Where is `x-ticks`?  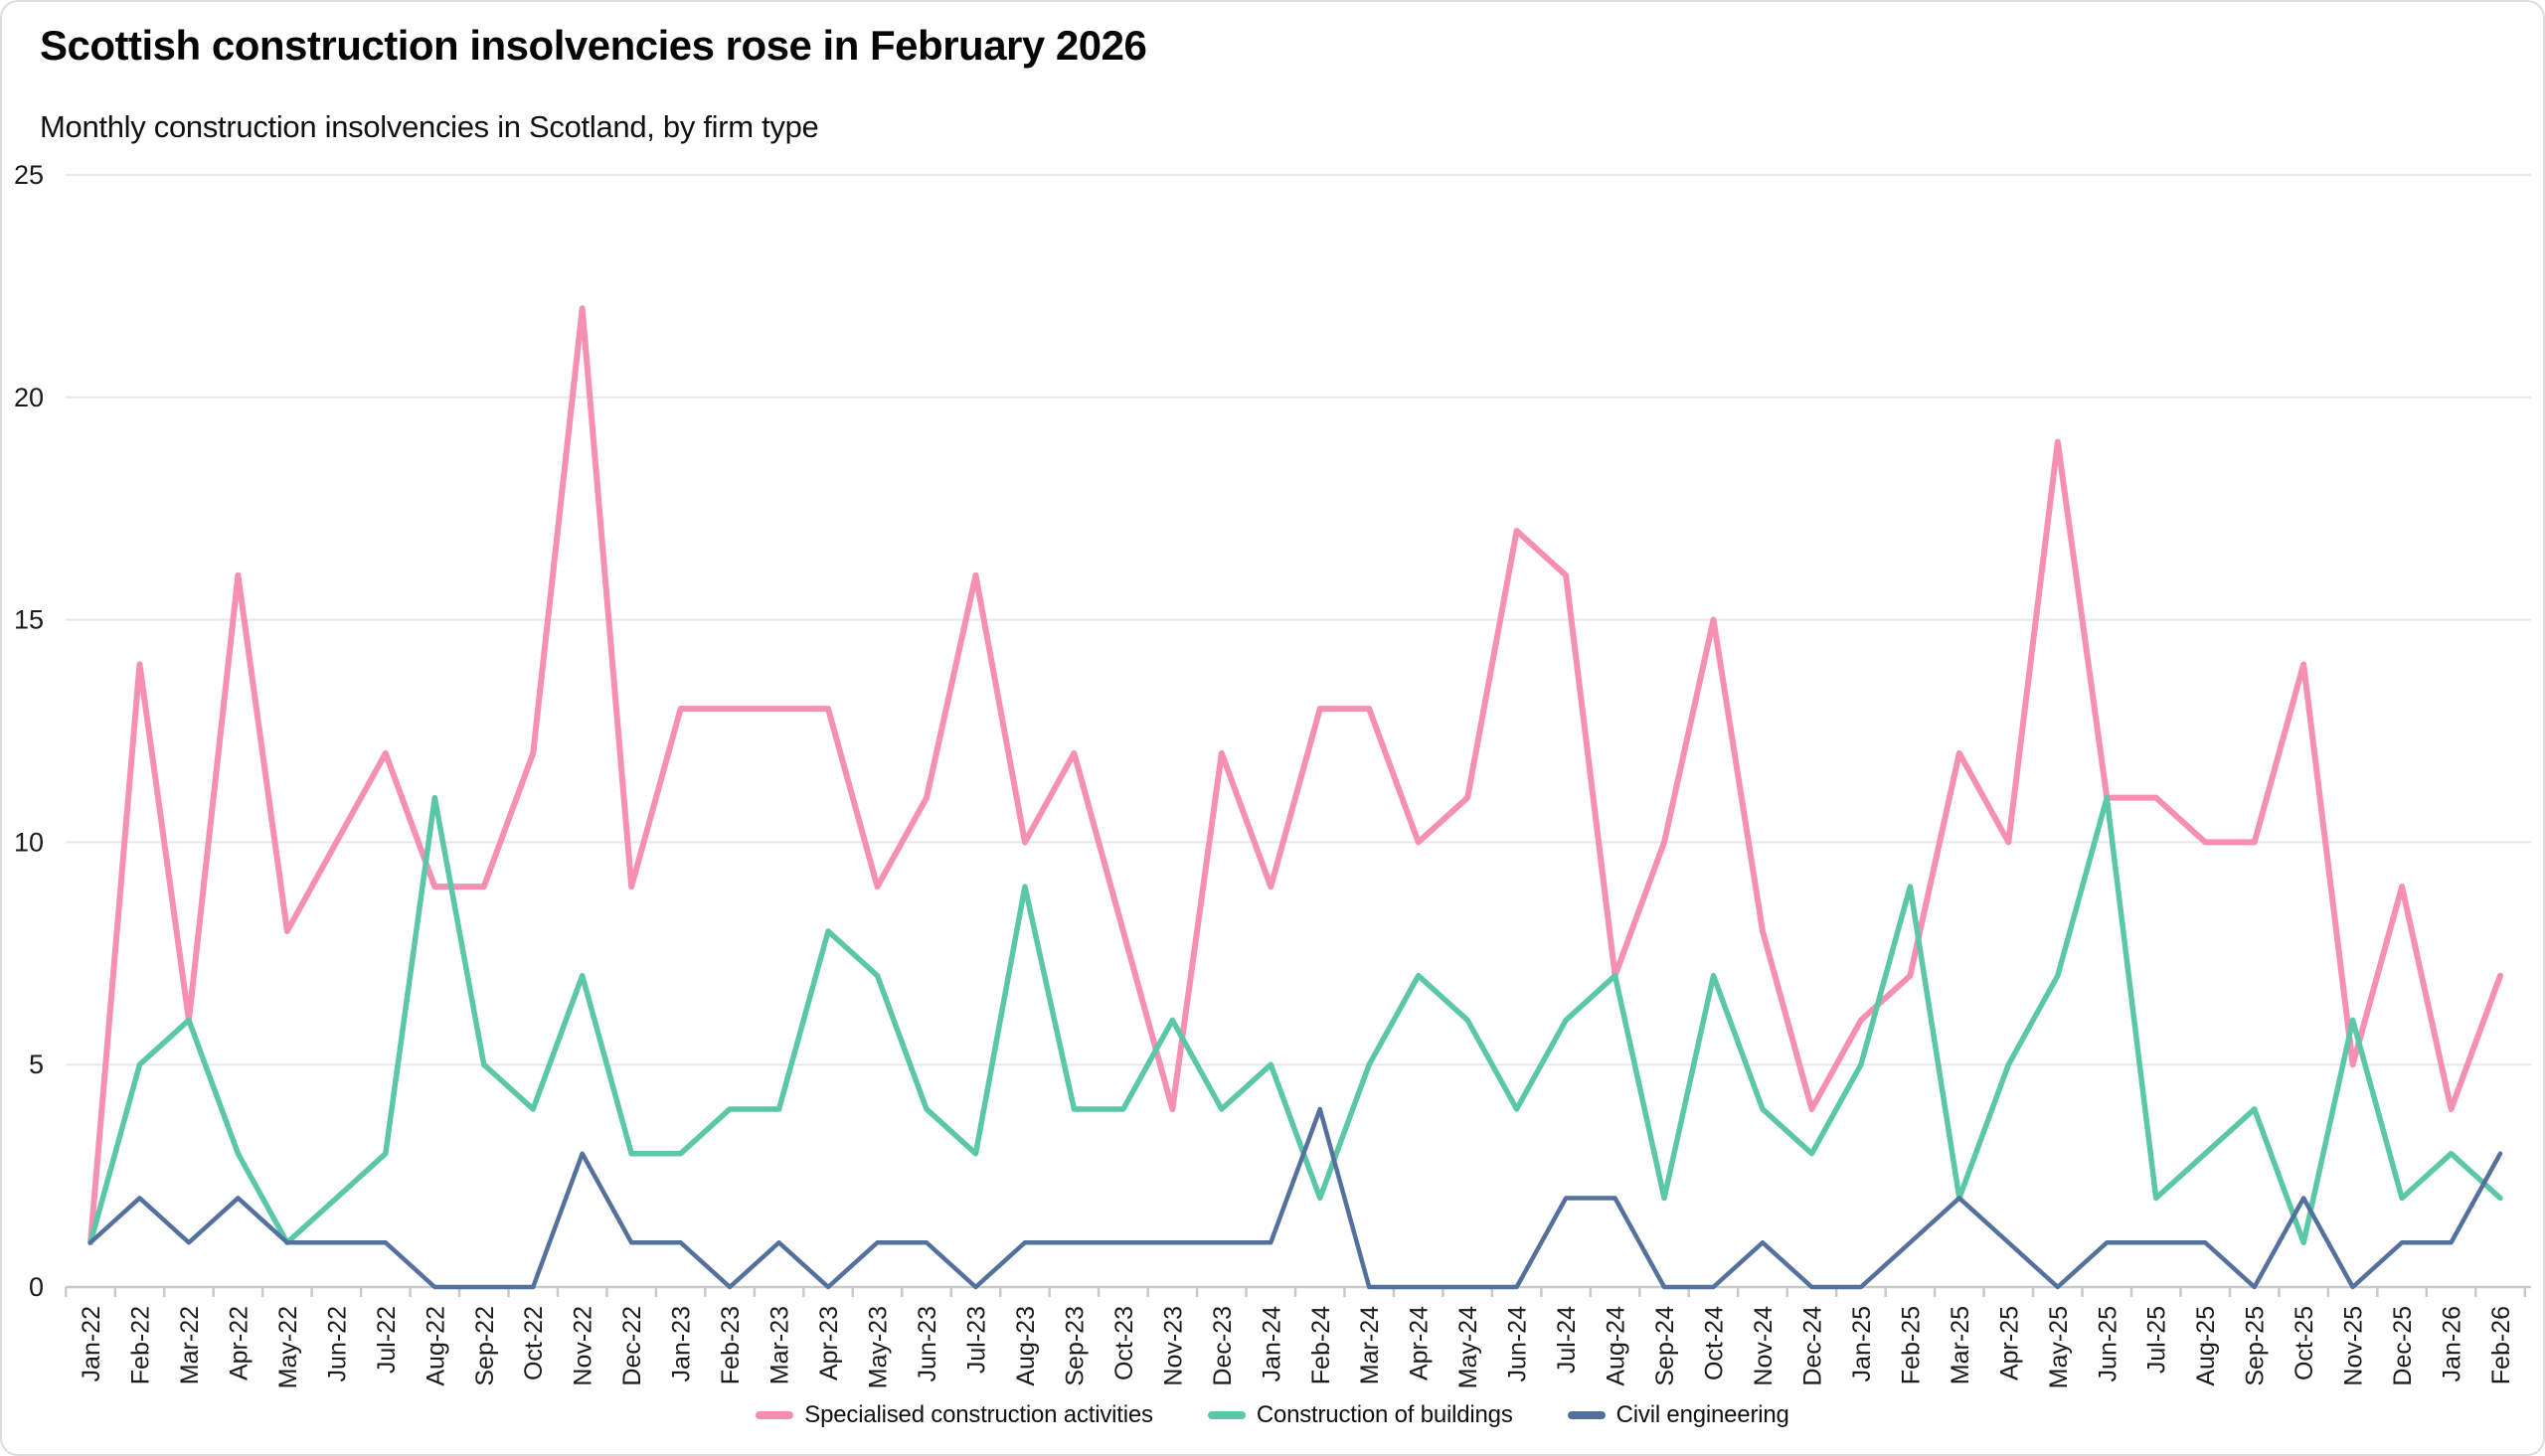 x-ticks is located at coordinates (1296, 1292).